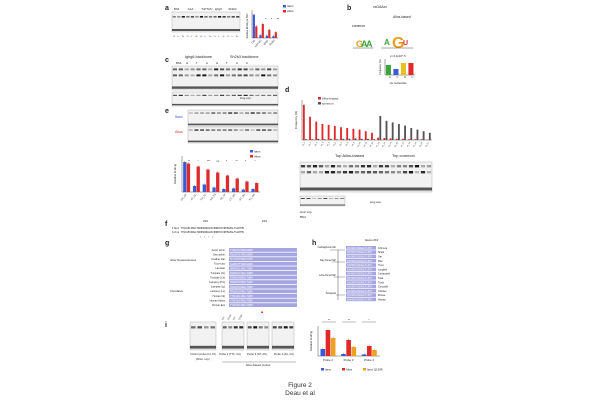 This screenshot has width=600, height=400. What do you see at coordinates (202, 113) in the screenshot?
I see `gel-e-itanx-band` at bounding box center [202, 113].